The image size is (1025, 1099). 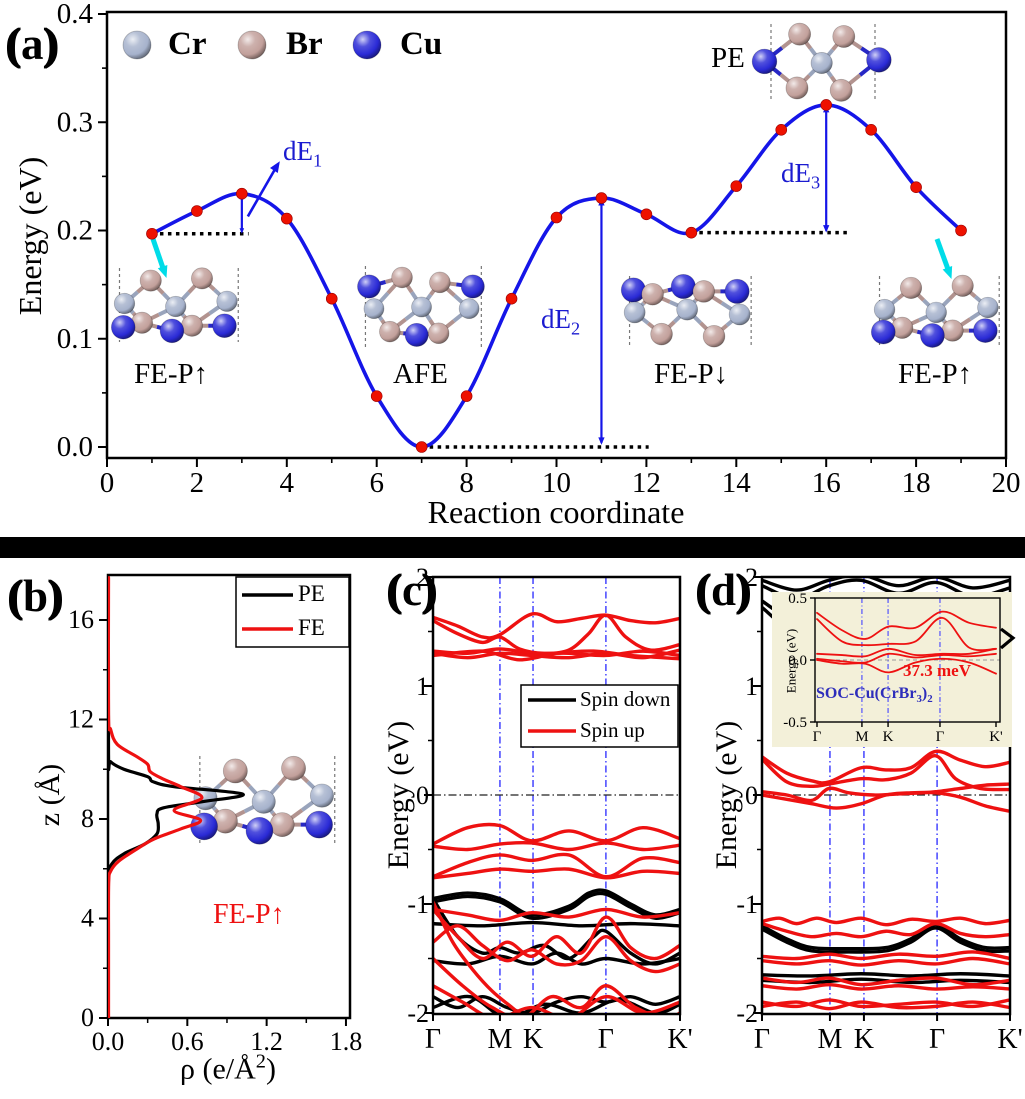 I want to click on legend-sphere-br, so click(x=252, y=45).